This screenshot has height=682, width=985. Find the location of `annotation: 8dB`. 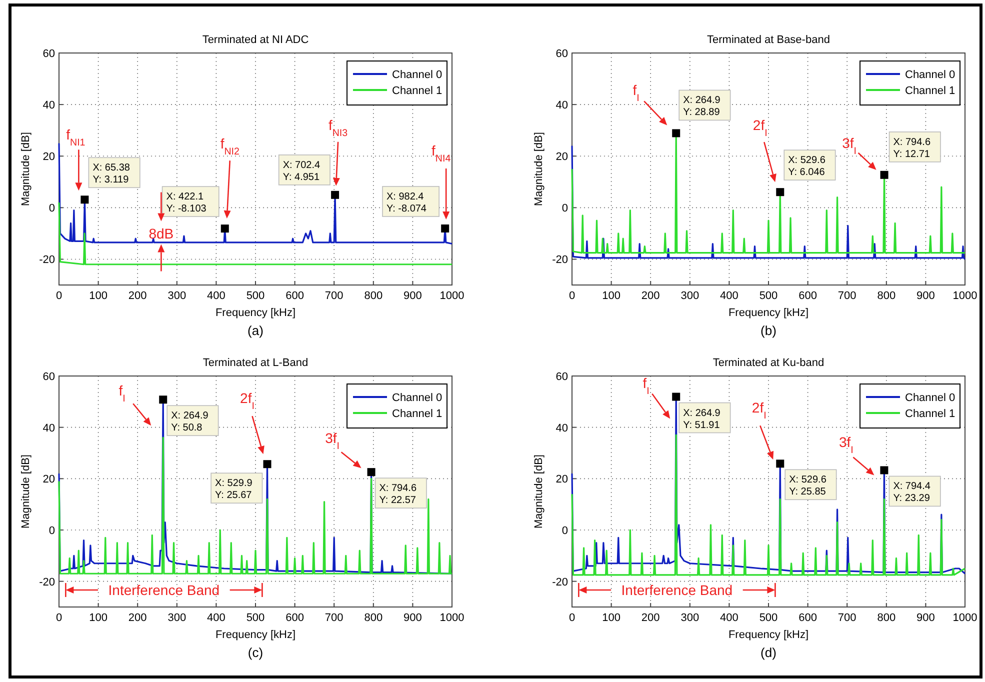

annotation: 8dB is located at coordinates (161, 233).